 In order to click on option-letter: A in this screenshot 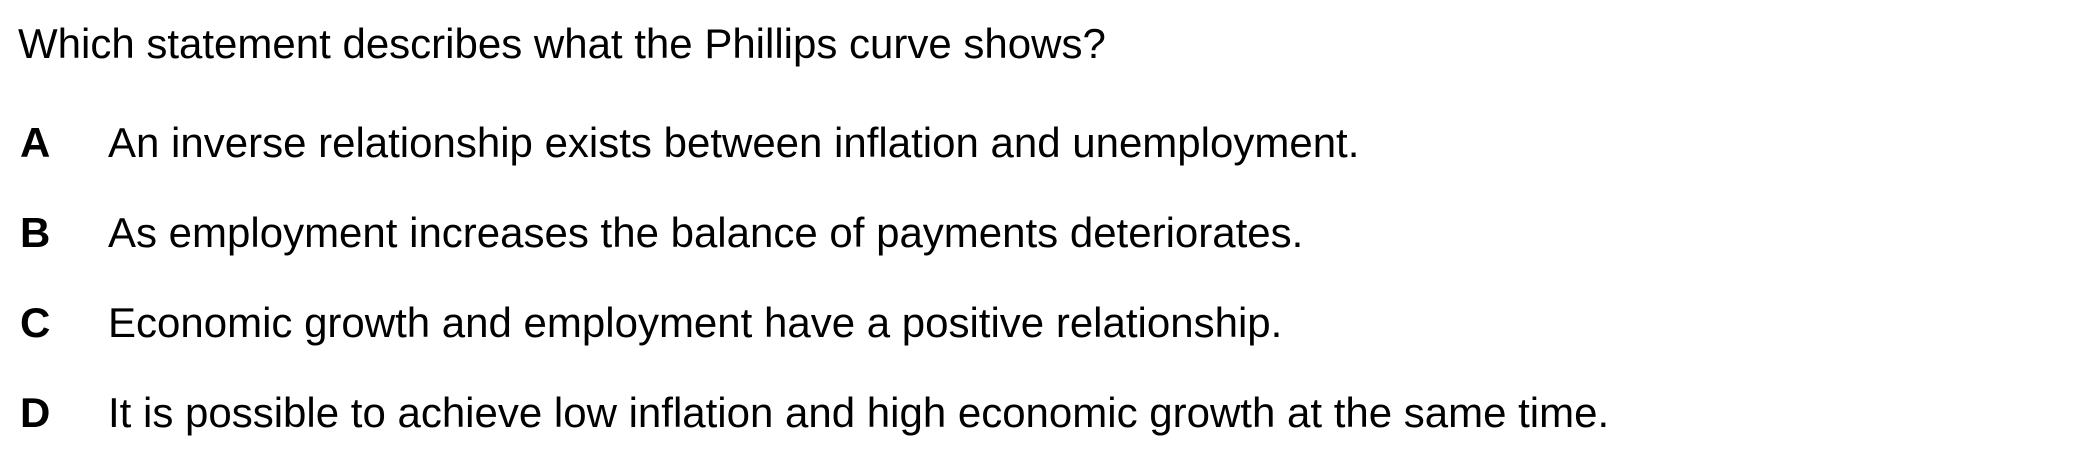, I will do `click(35, 142)`.